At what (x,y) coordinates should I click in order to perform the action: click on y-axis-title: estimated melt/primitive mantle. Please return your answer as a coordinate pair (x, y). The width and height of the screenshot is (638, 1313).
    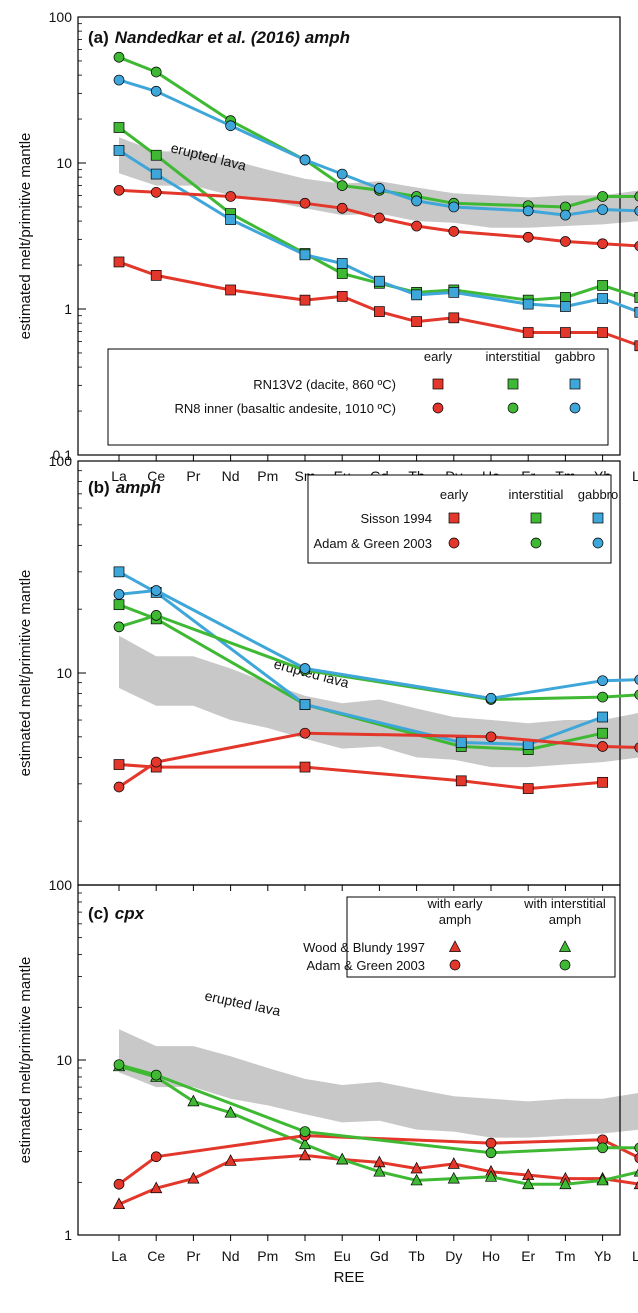
    Looking at the image, I should click on (25, 1060).